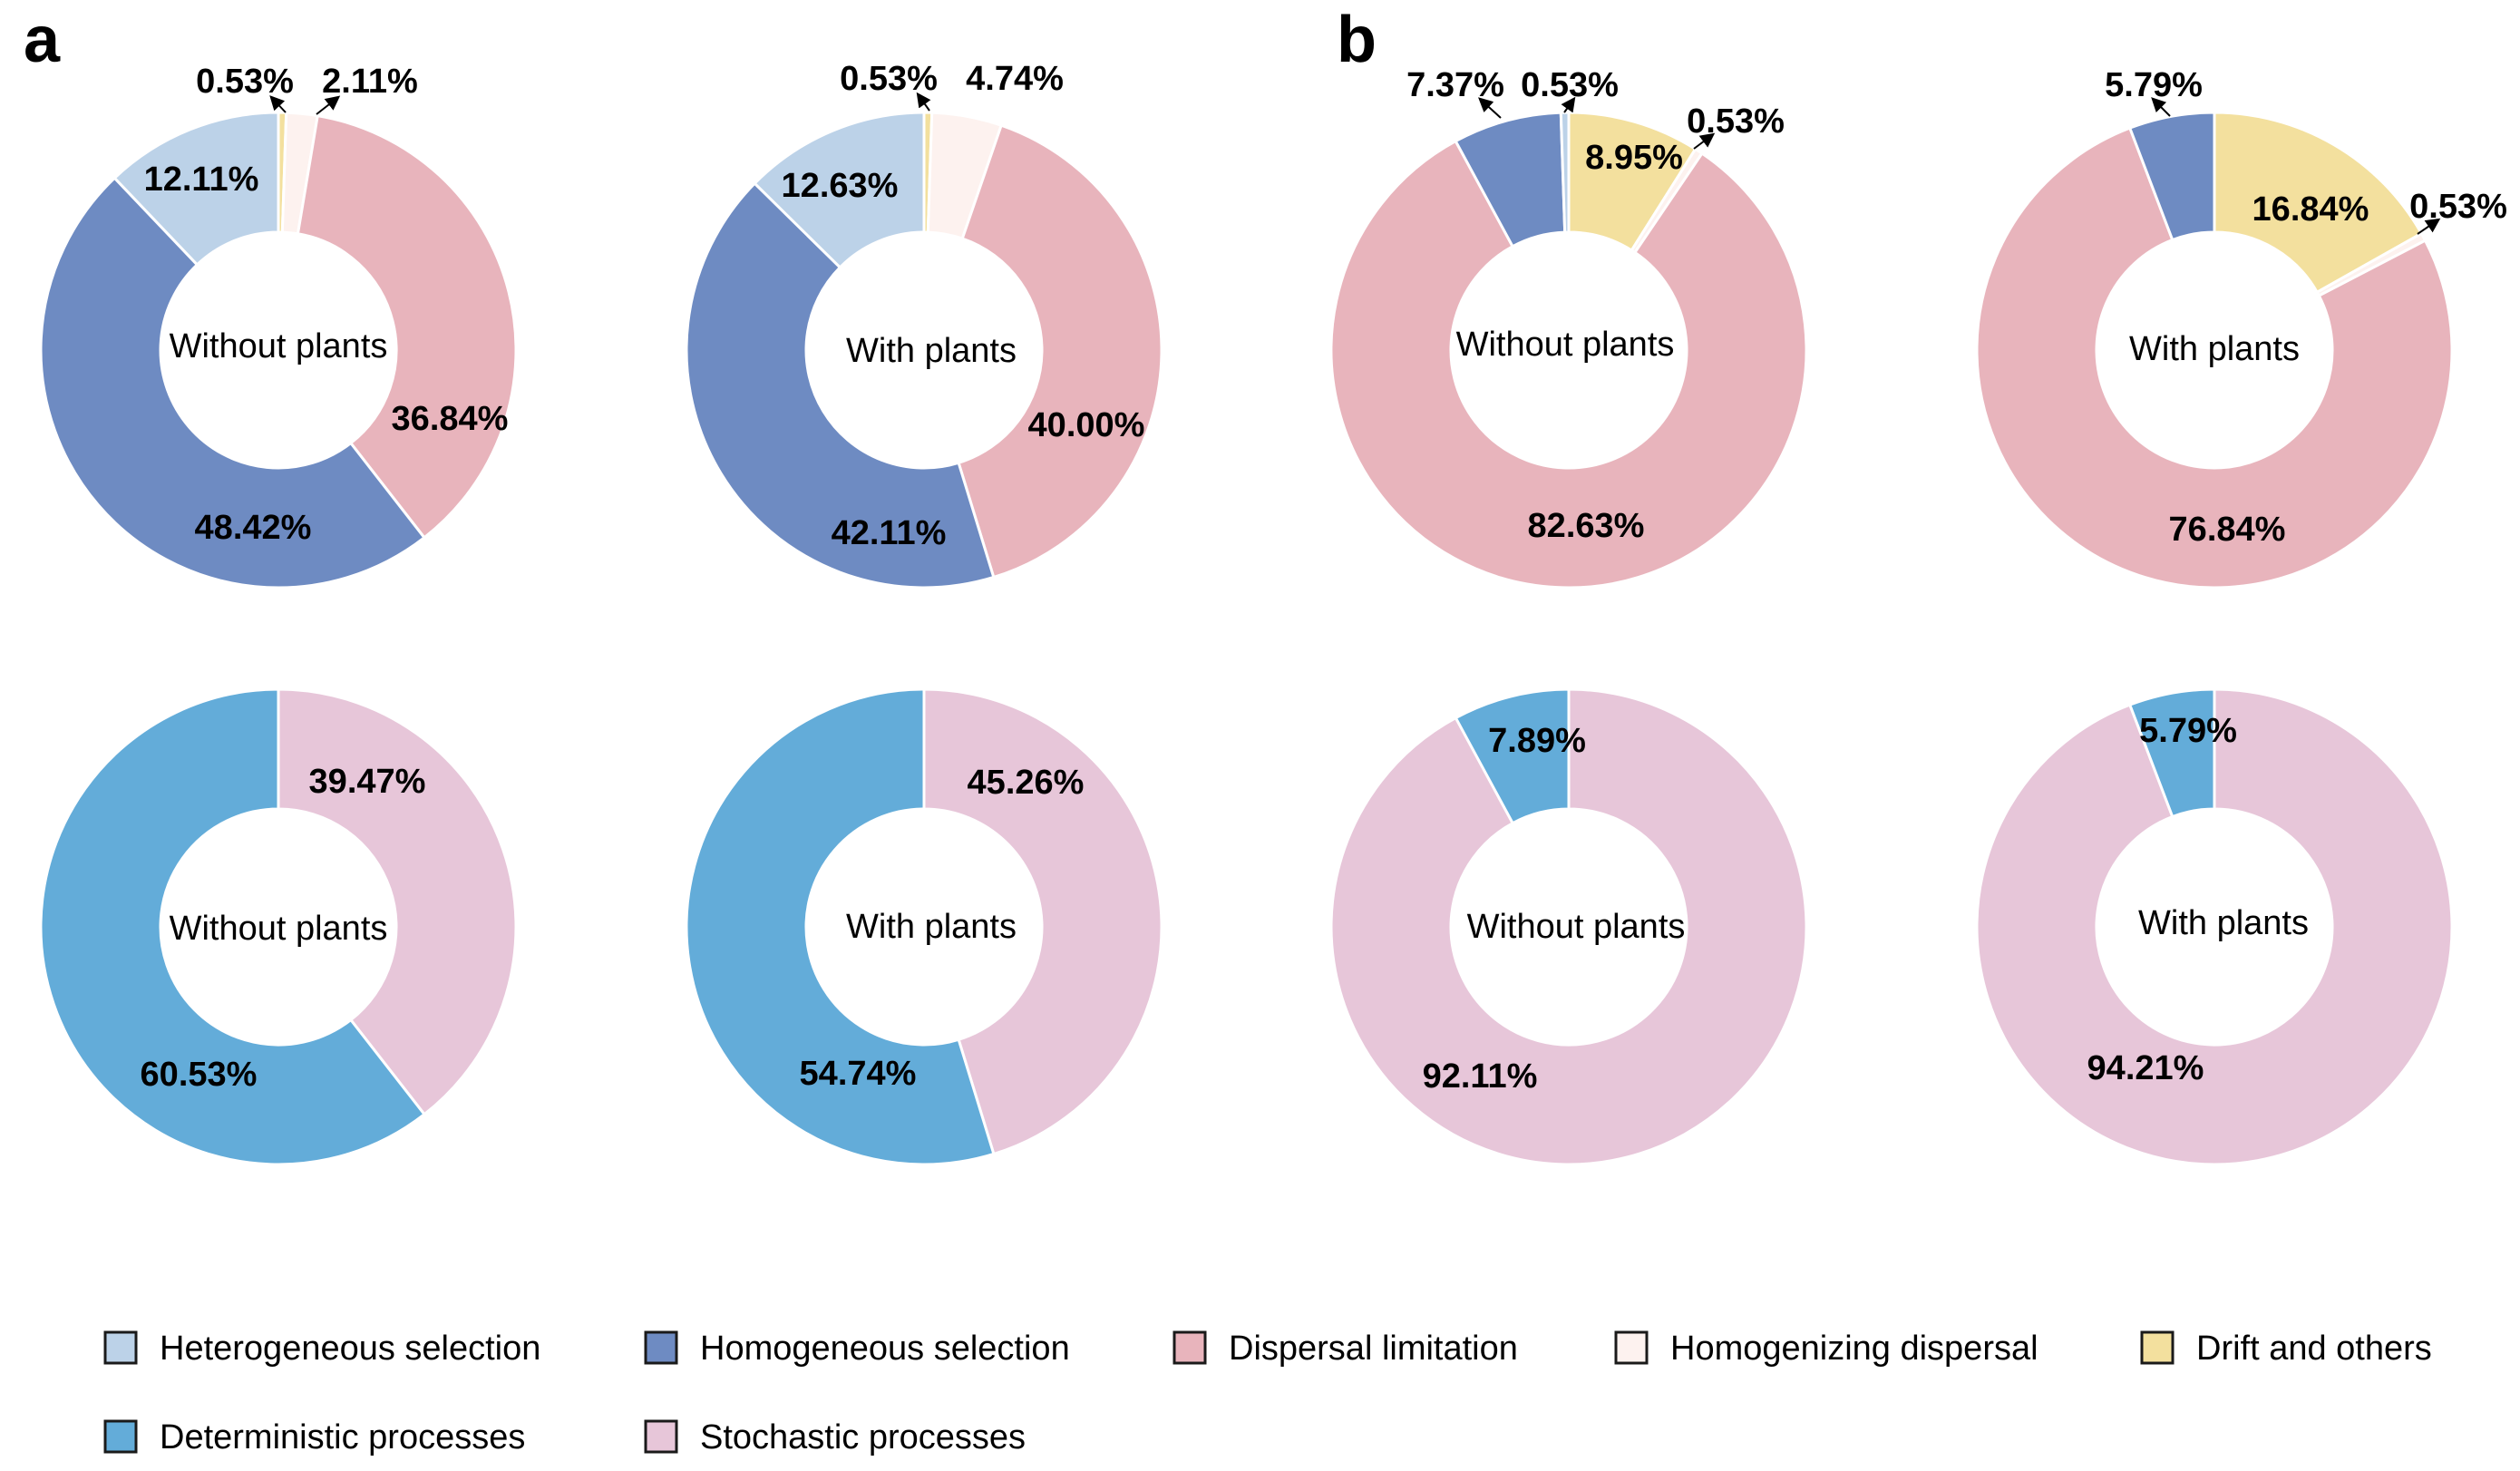  I want to click on donut-a-processes-with-plants: With plants 0.53% 4.74% 40.00% 42.11% 12.63%, so click(924, 324).